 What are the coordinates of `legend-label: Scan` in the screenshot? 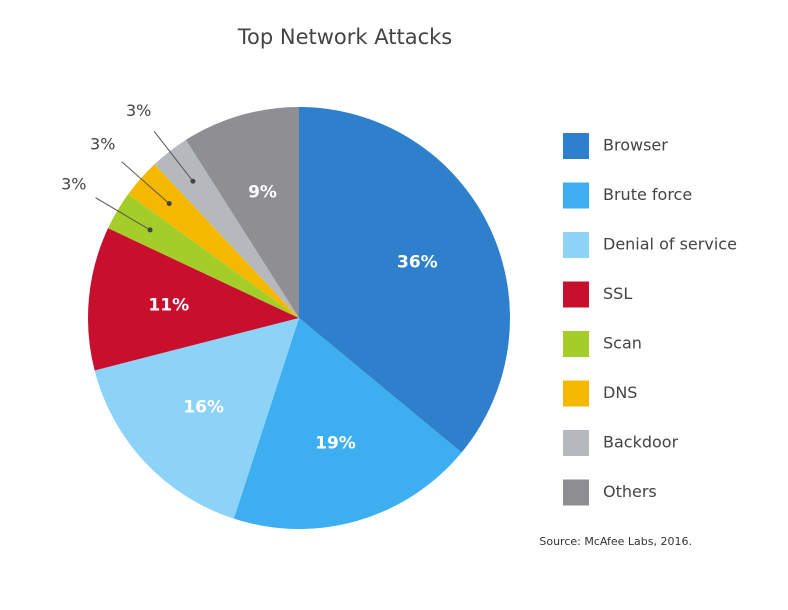 It's located at (622, 343).